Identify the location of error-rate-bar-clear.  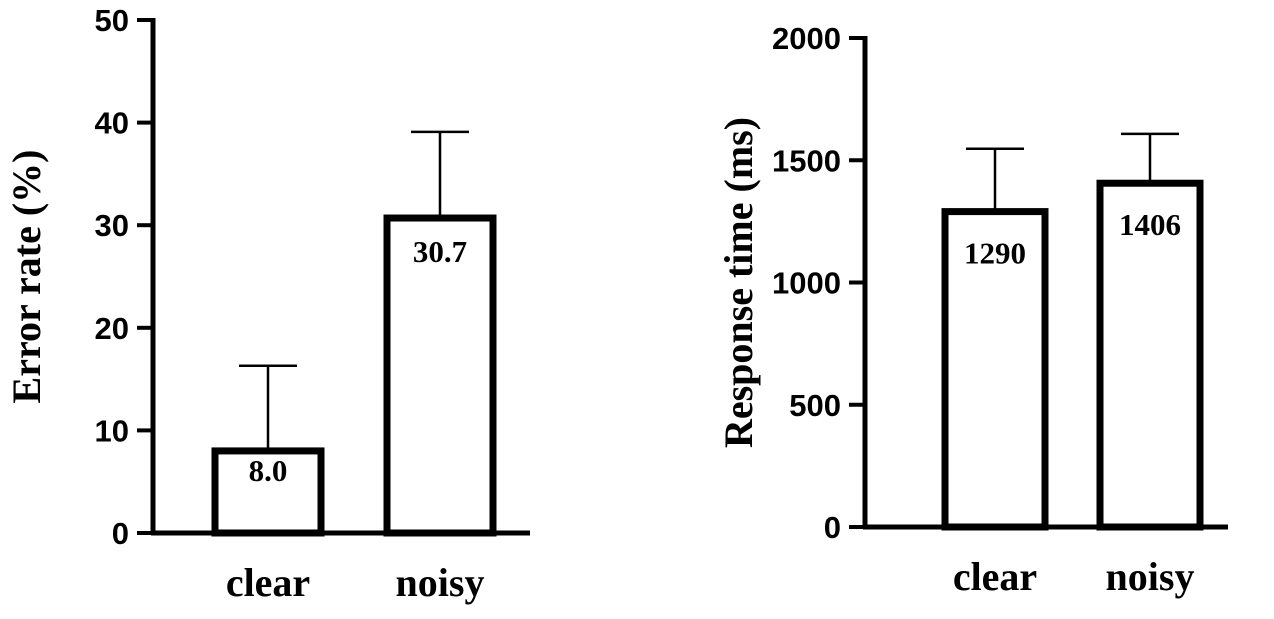
(268, 492).